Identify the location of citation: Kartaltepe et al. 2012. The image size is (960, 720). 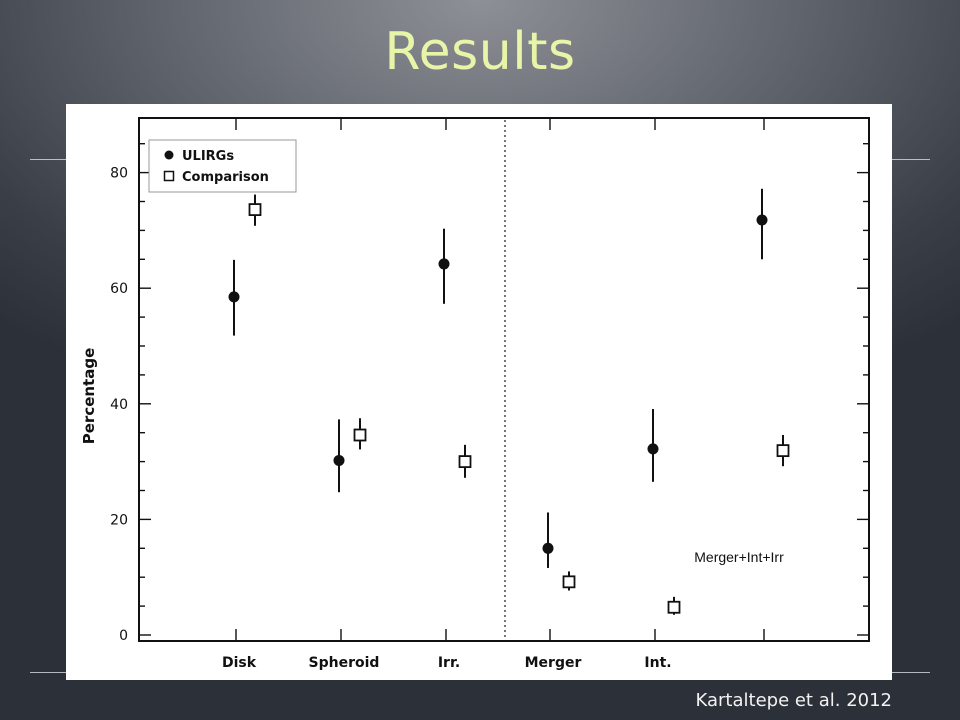
(794, 700).